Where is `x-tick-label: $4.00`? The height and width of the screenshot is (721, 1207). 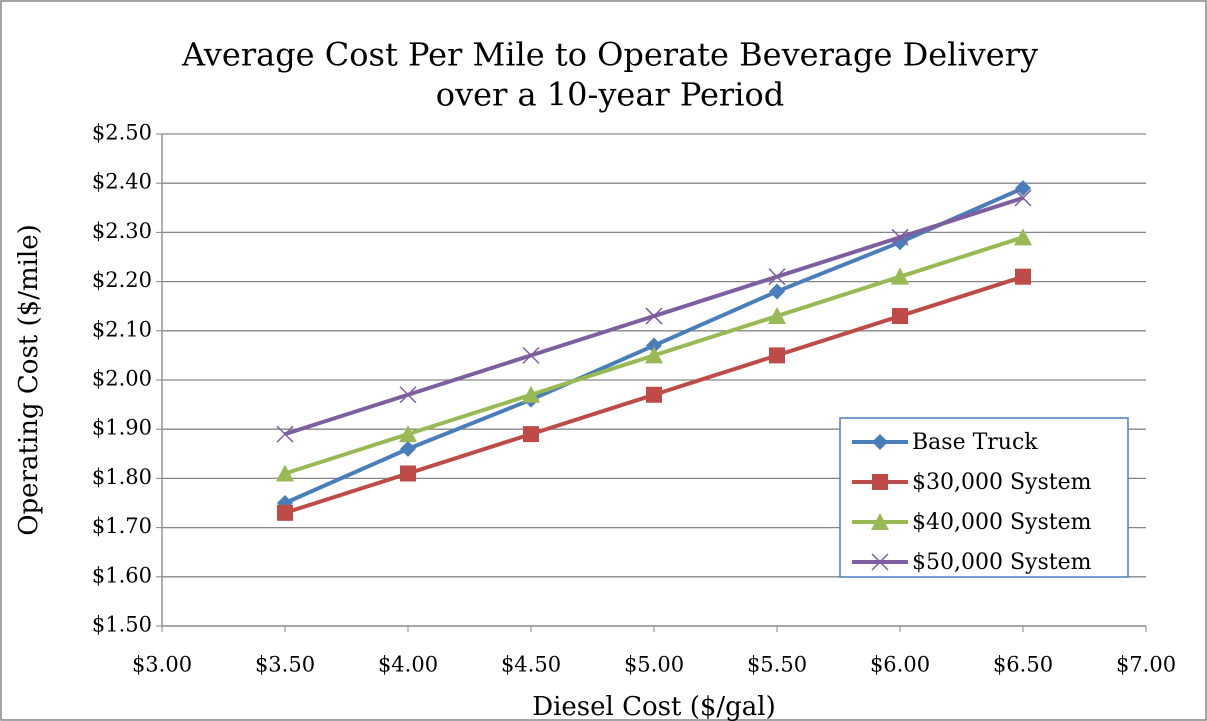
x-tick-label: $4.00 is located at coordinates (408, 665).